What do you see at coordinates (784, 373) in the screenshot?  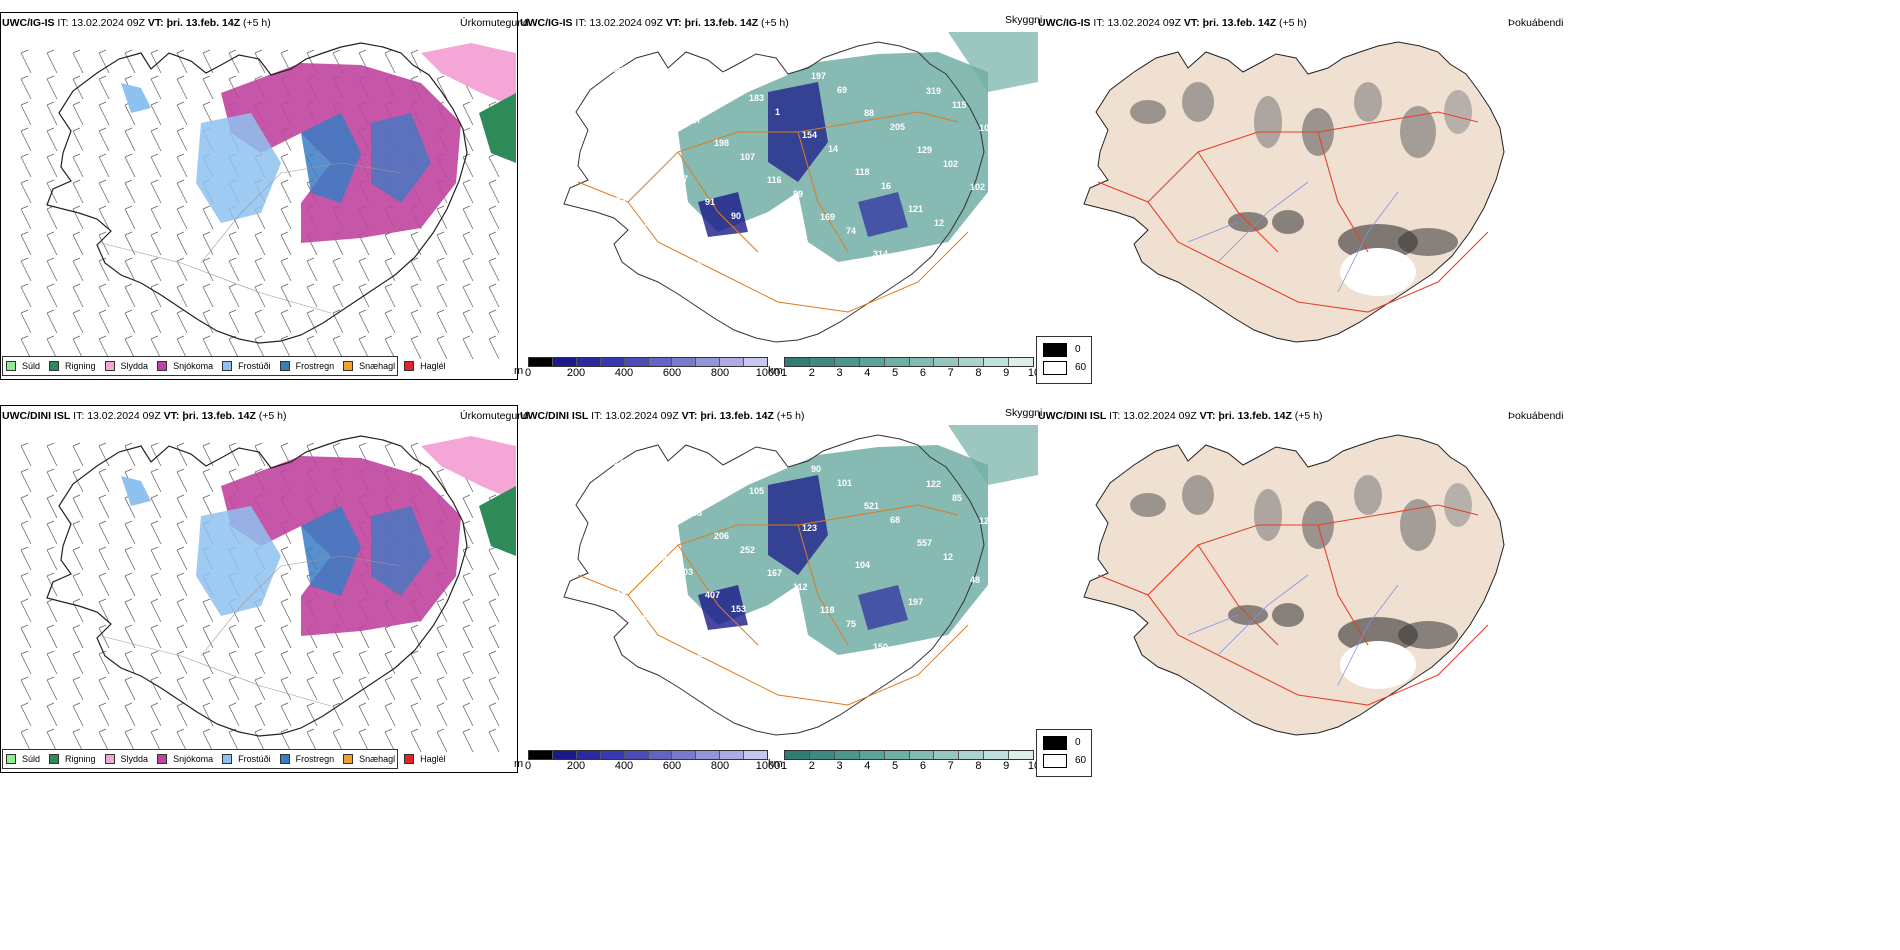 I see `colorbar-tick: 1` at bounding box center [784, 373].